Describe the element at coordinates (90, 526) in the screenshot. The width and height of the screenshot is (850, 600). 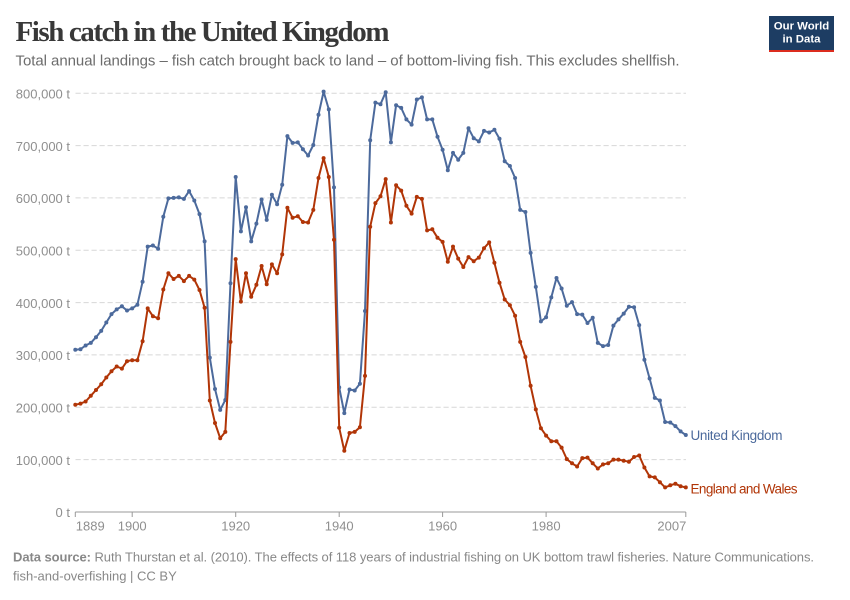
I see `svg-text: 1889` at that location.